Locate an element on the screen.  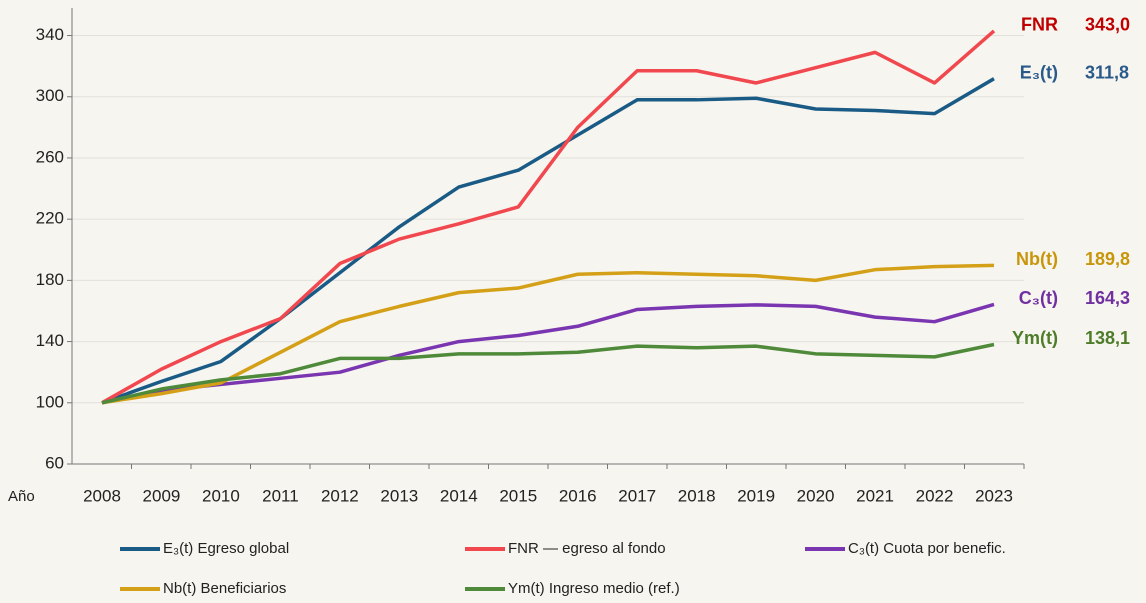
legend-label: Ym(t) Ingreso medio (ref.) is located at coordinates (594, 588).